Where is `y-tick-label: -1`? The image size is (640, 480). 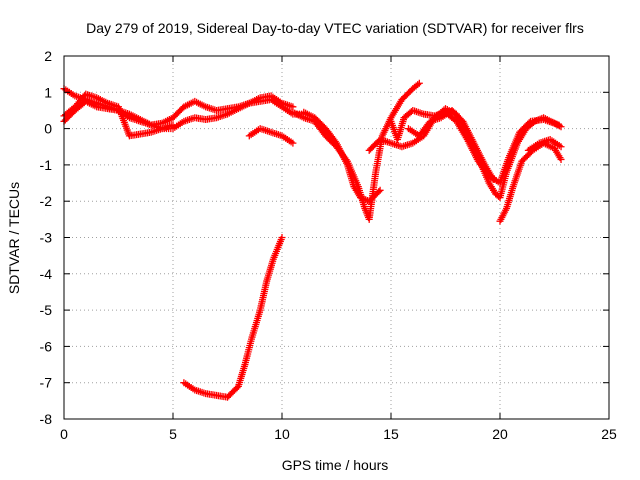
y-tick-label: -1 is located at coordinates (46, 165).